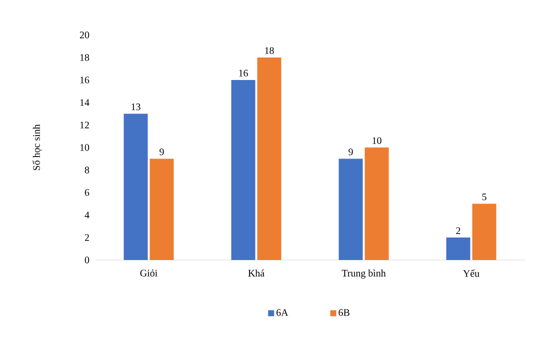 Image resolution: width=546 pixels, height=339 pixels. I want to click on data-label: 5, so click(484, 197).